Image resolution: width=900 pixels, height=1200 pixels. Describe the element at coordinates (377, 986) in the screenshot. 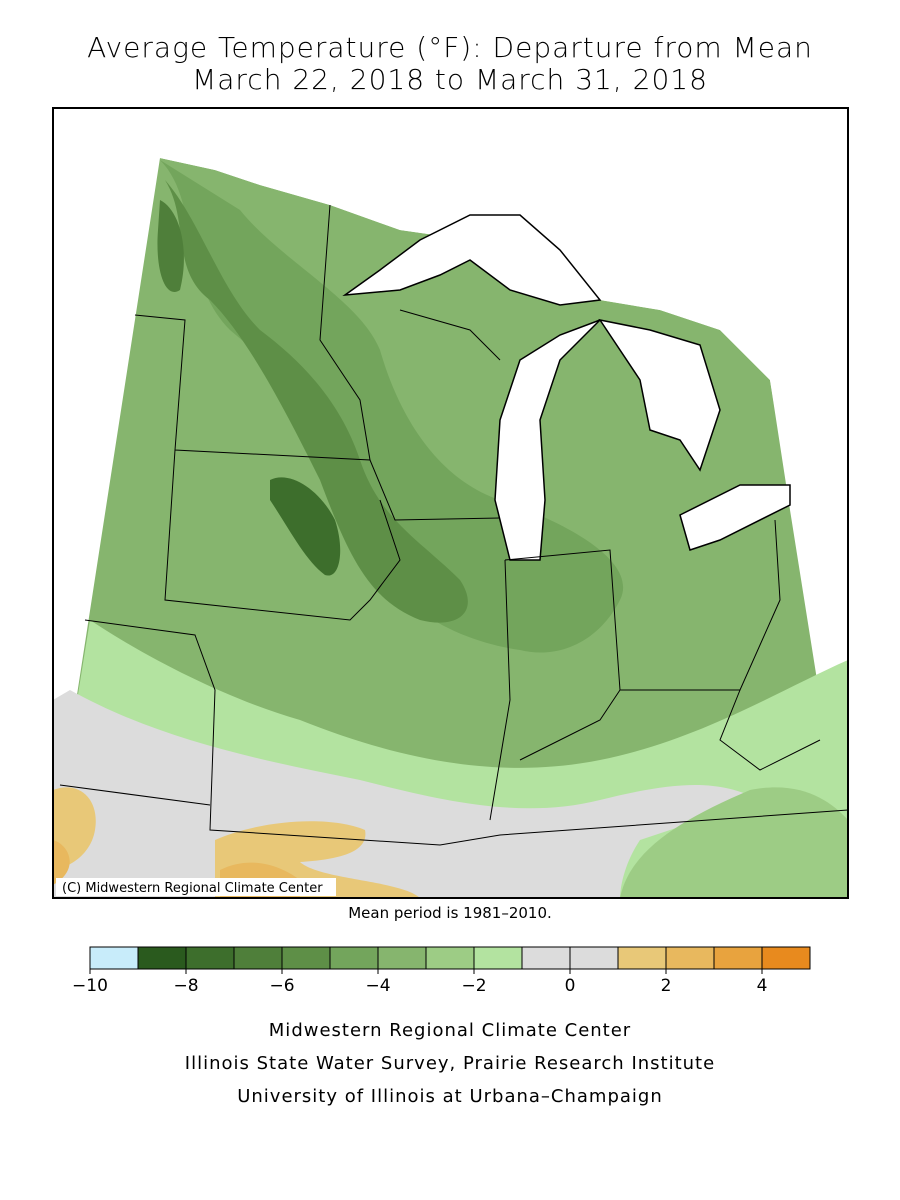

I see `legend-tick-label: −4` at that location.